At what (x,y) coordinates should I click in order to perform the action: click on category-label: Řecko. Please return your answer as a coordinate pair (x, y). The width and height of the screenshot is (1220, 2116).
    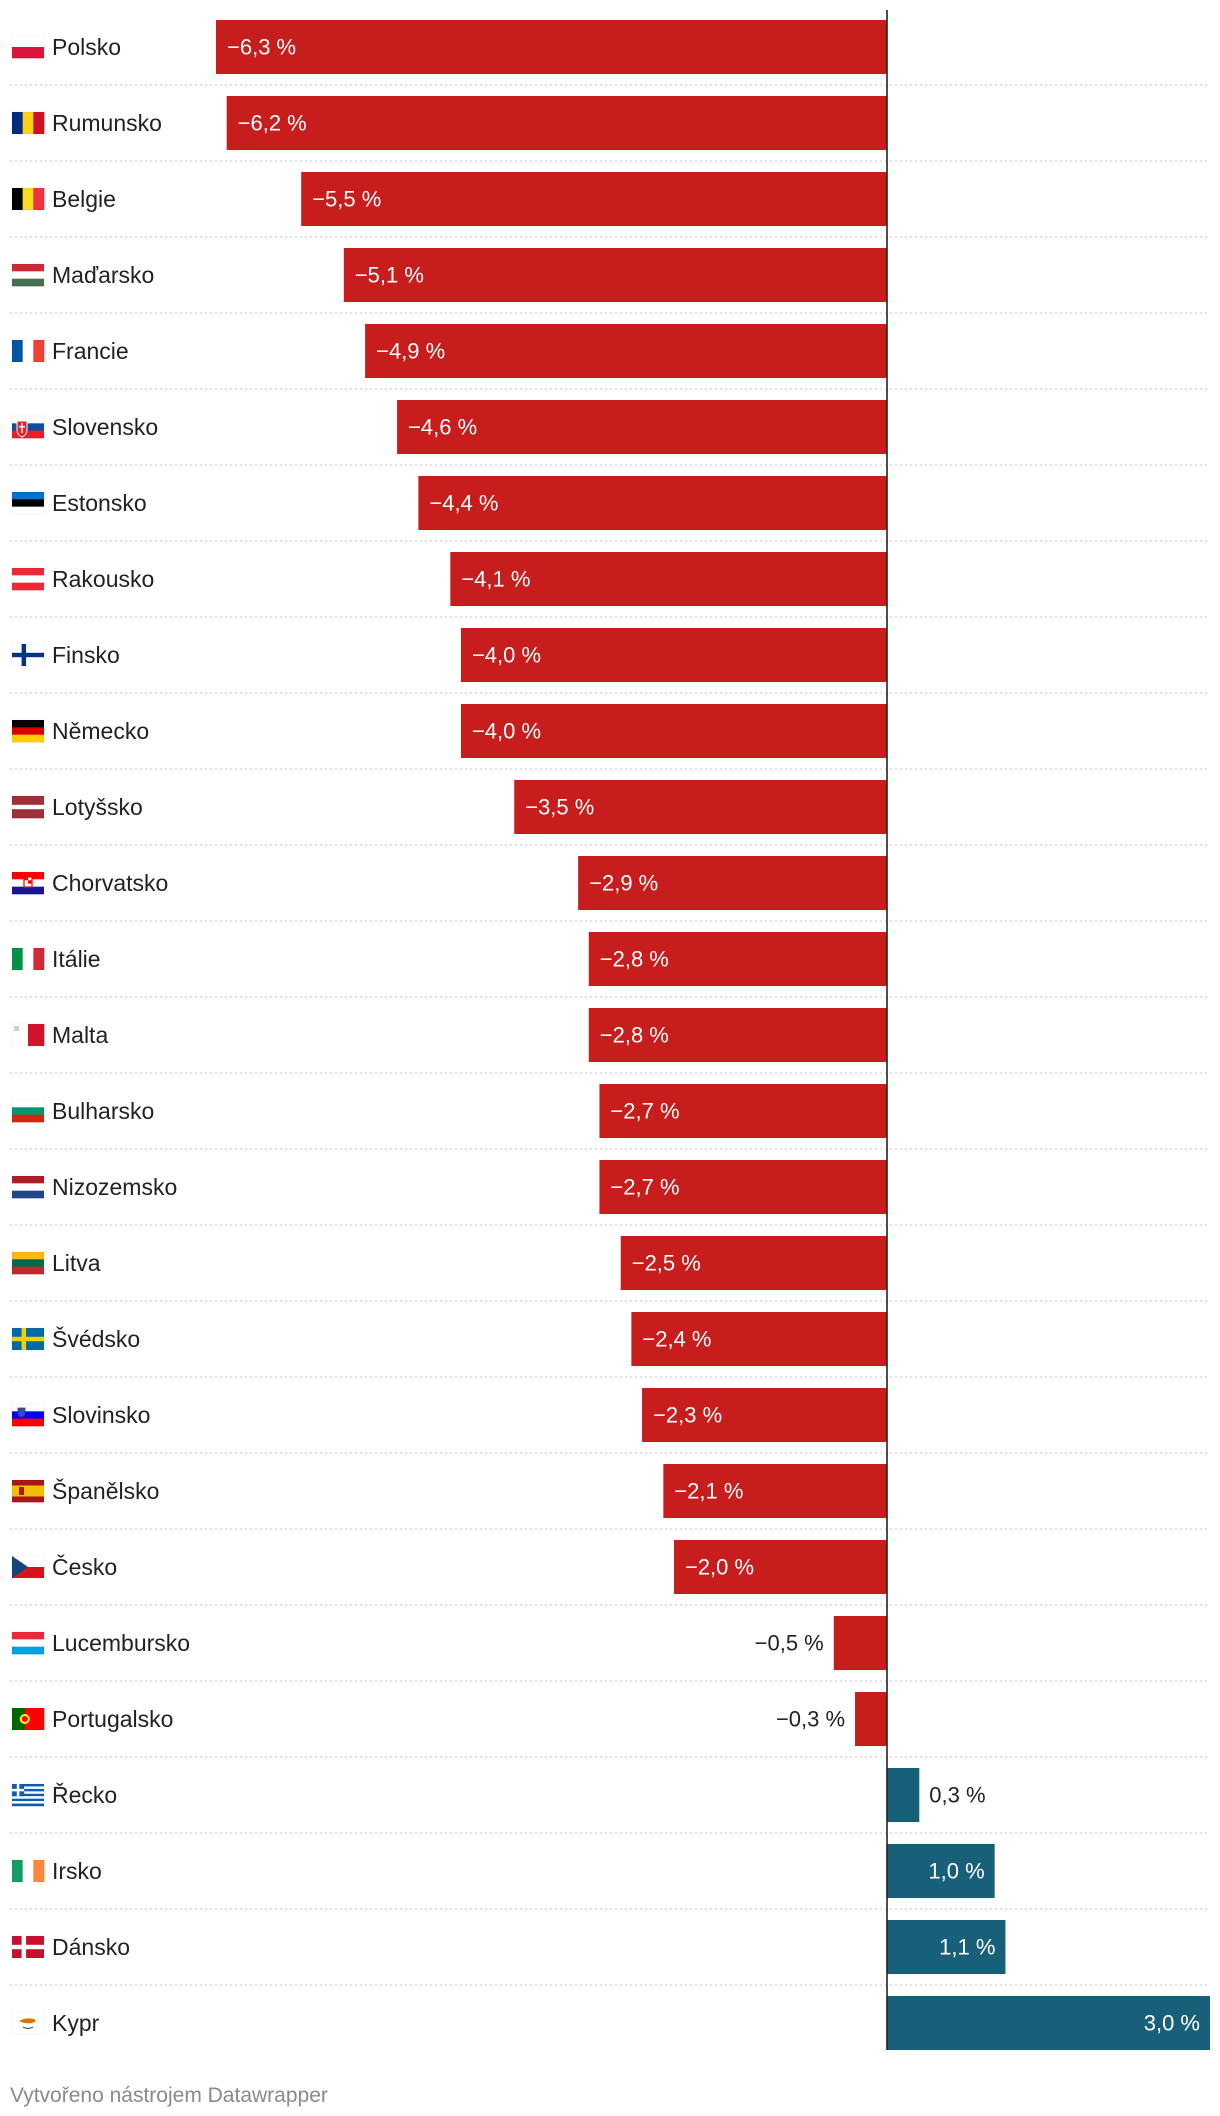
    Looking at the image, I should click on (84, 1795).